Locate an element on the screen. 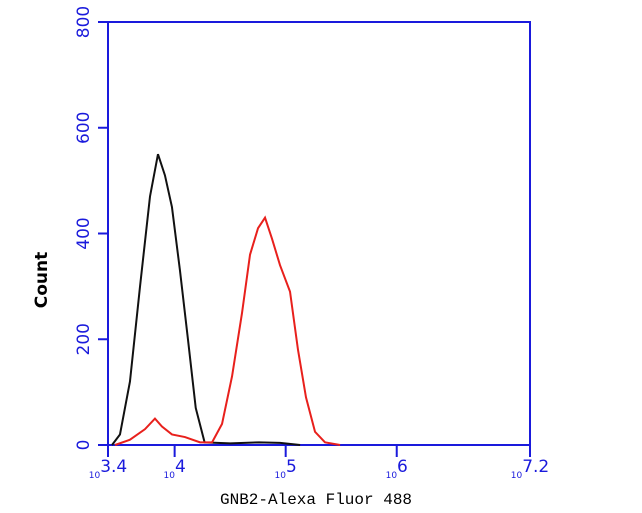 Image resolution: width=642 pixels, height=513 pixels. x-axis-label: GNB2-Alexa Fluor 488 is located at coordinates (316, 500).